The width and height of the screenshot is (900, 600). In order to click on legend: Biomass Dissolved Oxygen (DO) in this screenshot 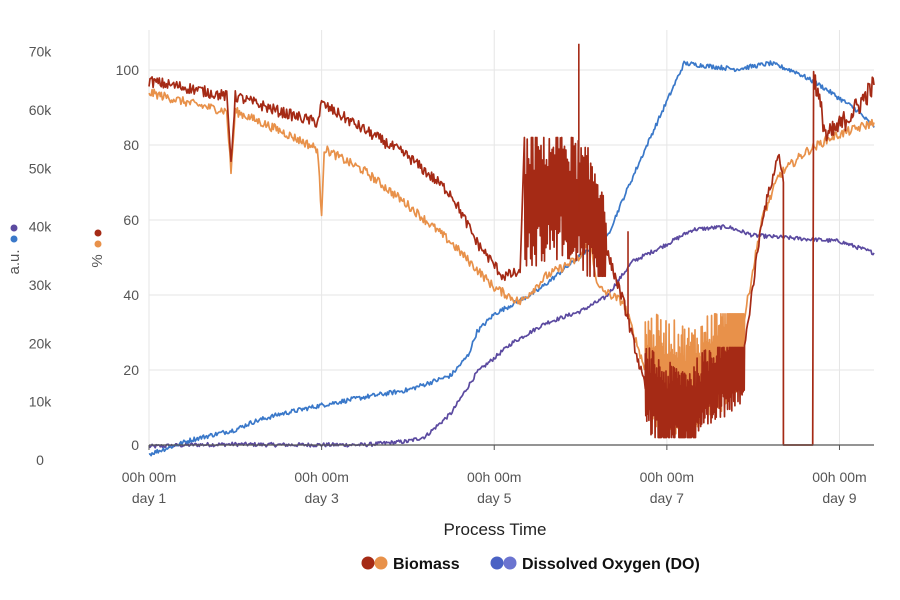, I will do `click(530, 564)`.